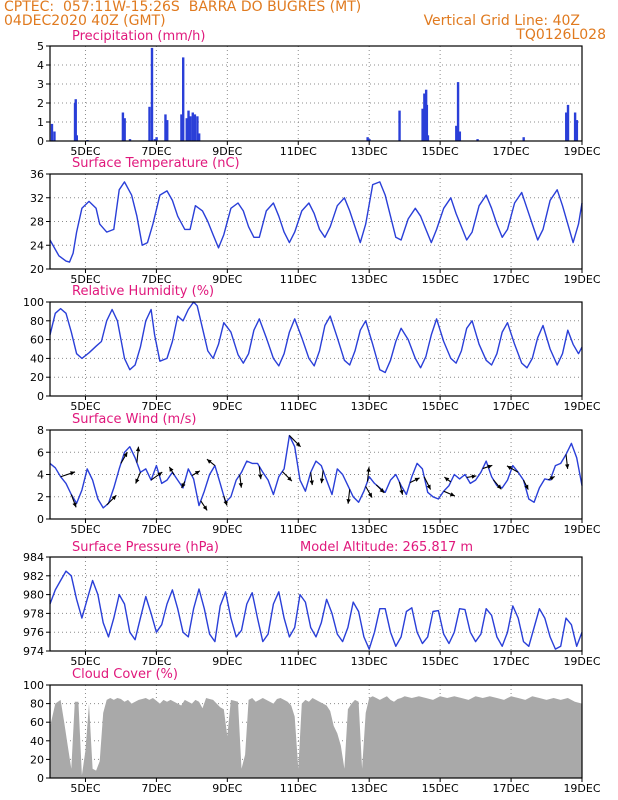  Describe the element at coordinates (440, 279) in the screenshot. I see `temp-x-tick-label: 15DEC` at that location.